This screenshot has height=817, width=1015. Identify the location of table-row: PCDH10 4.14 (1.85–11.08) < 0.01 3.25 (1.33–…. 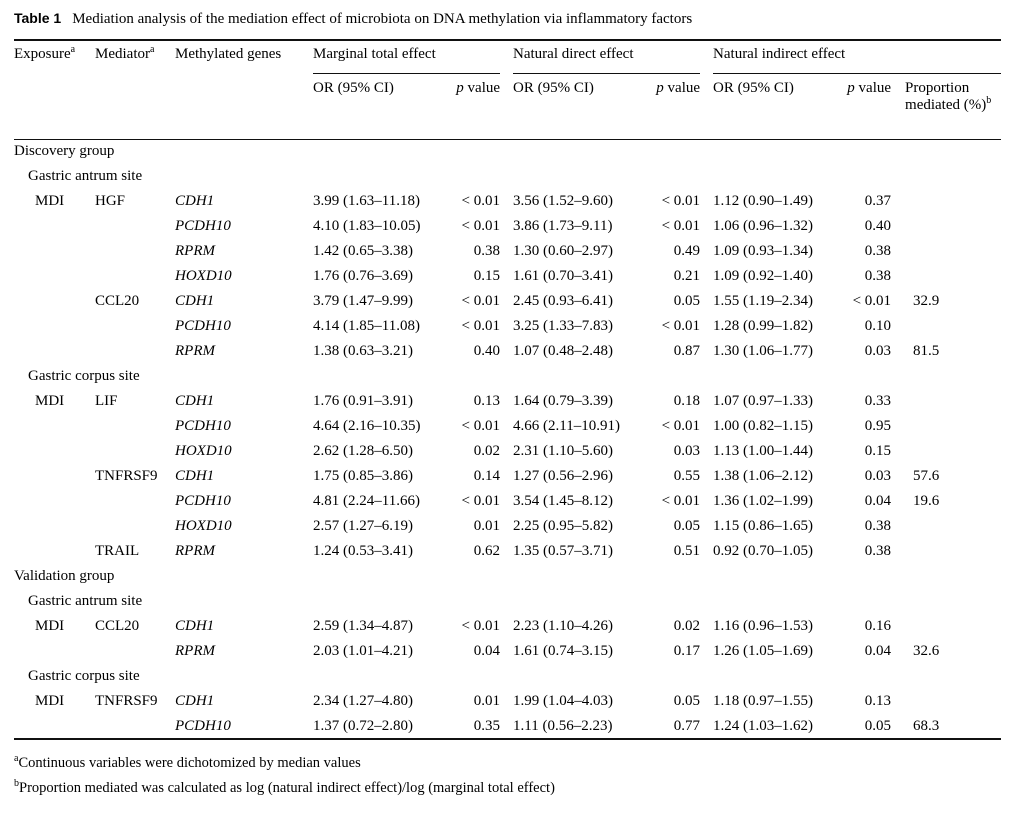
(507, 326).